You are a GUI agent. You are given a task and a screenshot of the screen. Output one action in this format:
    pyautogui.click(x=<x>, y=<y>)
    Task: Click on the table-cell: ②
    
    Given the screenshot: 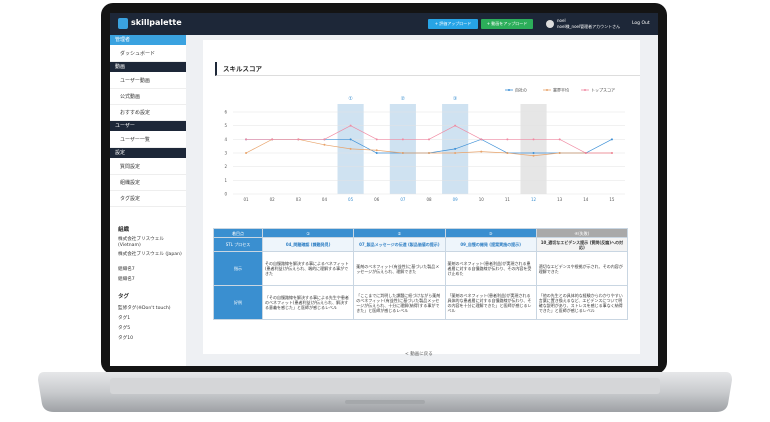 What is the action you would take?
    pyautogui.click(x=399, y=233)
    